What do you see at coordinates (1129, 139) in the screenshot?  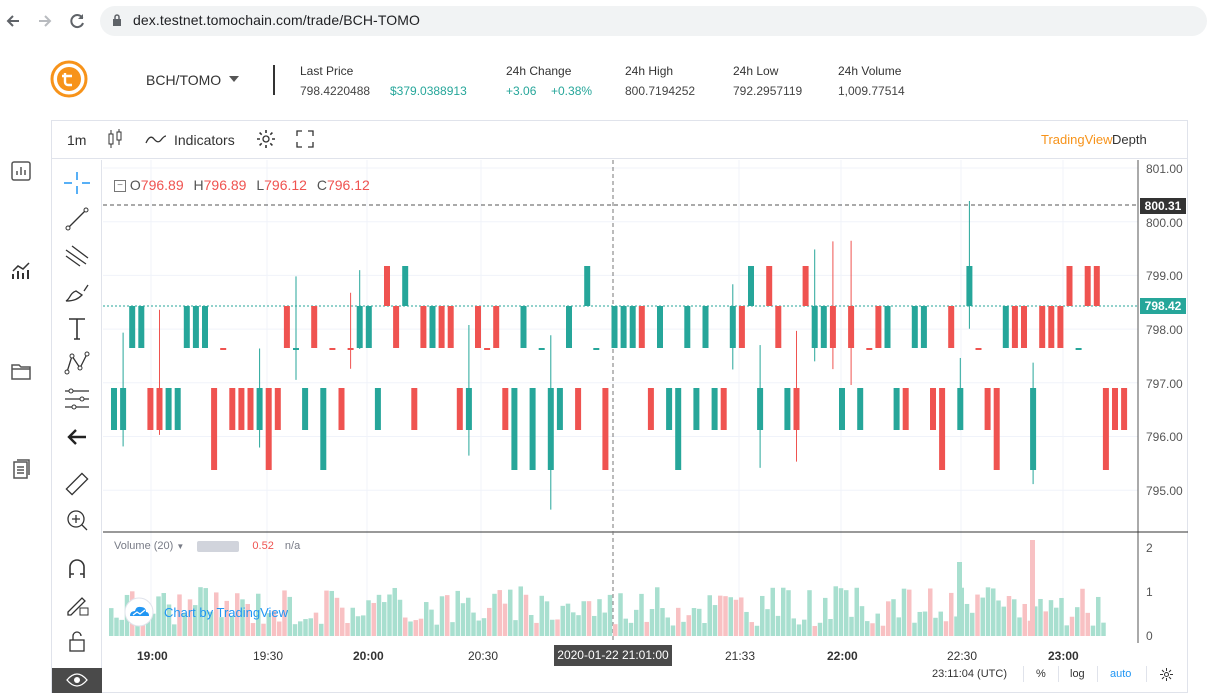 I see `tab-depth: Depth` at bounding box center [1129, 139].